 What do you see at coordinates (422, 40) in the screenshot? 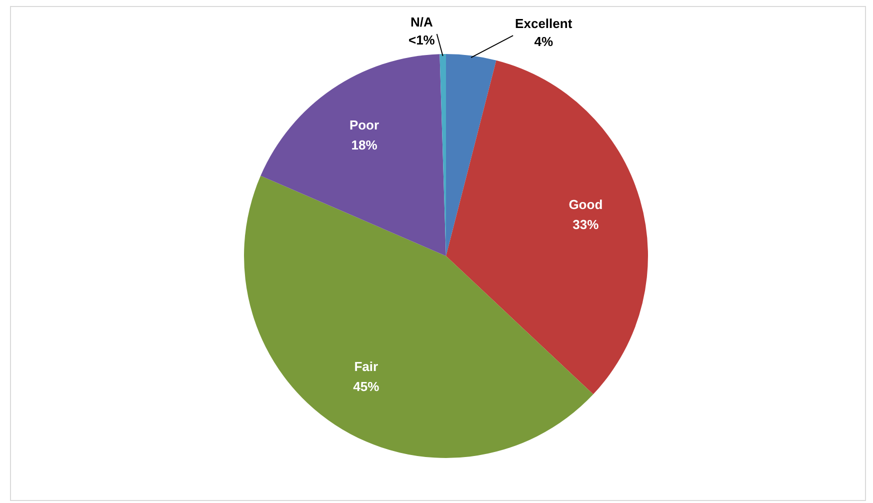
I see `data-label: <1%` at bounding box center [422, 40].